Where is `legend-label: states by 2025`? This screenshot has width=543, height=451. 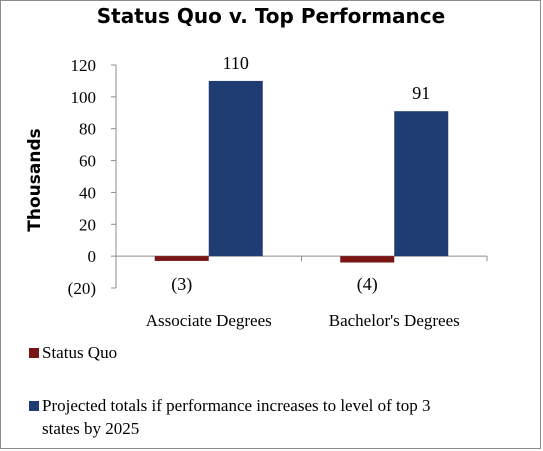 legend-label: states by 2025 is located at coordinates (90, 428).